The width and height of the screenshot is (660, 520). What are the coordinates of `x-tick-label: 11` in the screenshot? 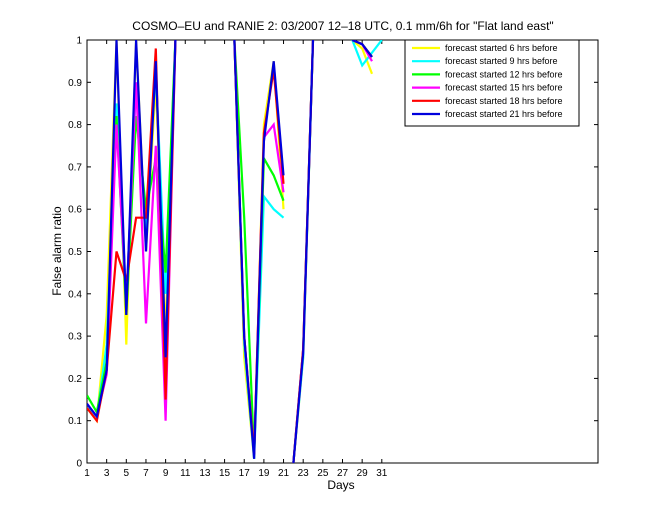 It's located at (185, 473).